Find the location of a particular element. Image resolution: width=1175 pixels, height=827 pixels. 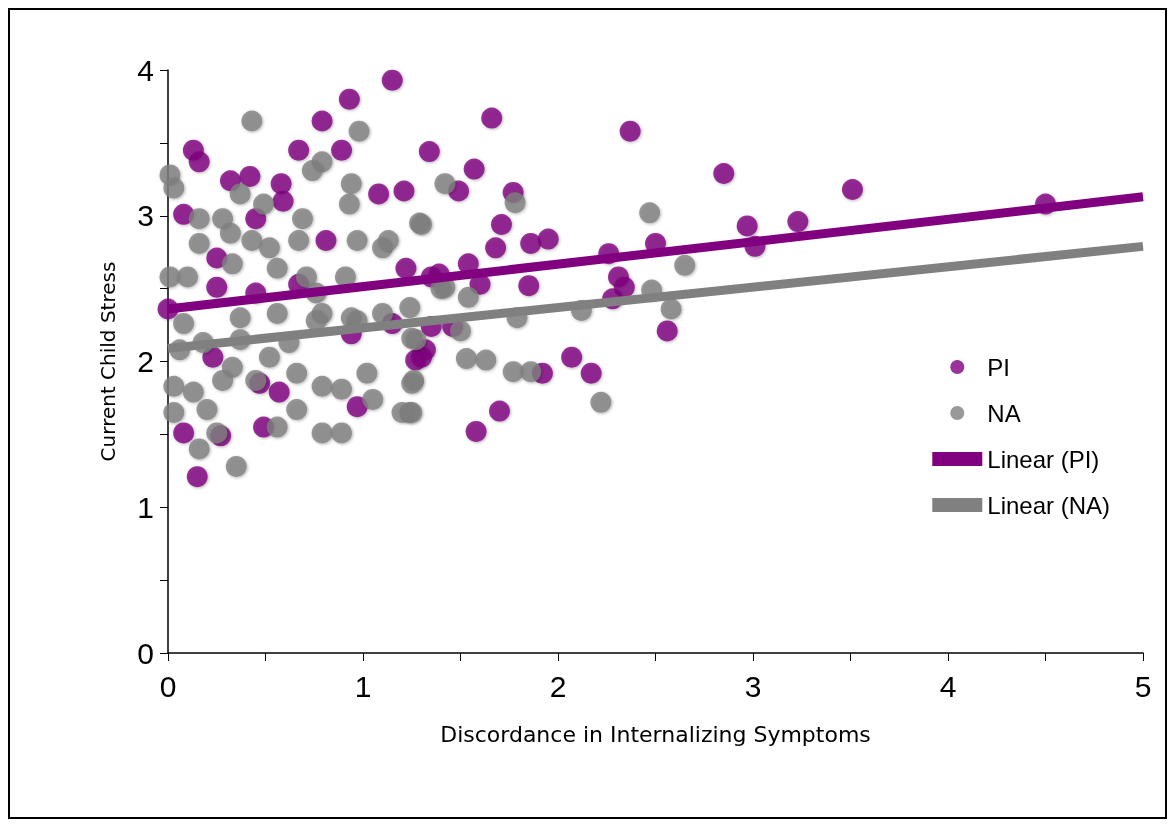

y-tick-label: 4 is located at coordinates (145, 70).